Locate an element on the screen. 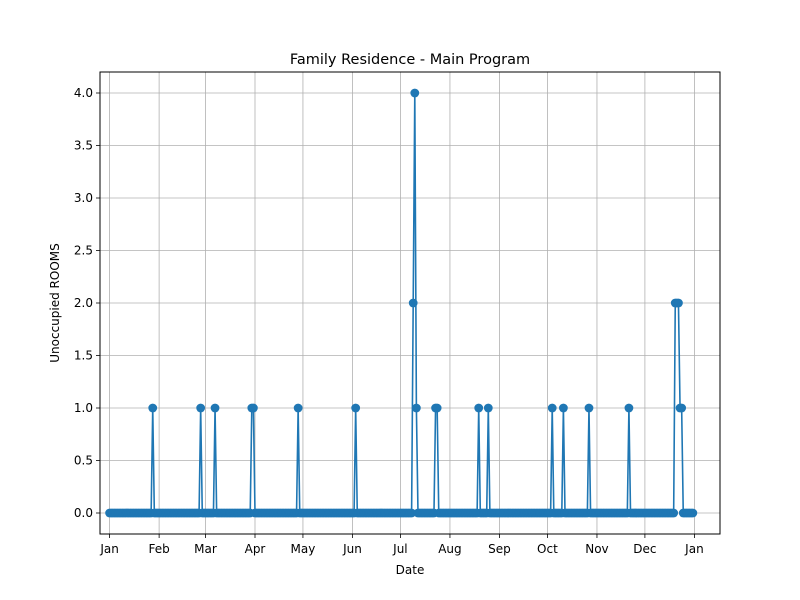 Image resolution: width=800 pixels, height=600 pixels. y-axis-ticks: 0.0 0.5 1.0 1.5 2.0 2.5 3.0 3.5 4.0 is located at coordinates (87, 303).